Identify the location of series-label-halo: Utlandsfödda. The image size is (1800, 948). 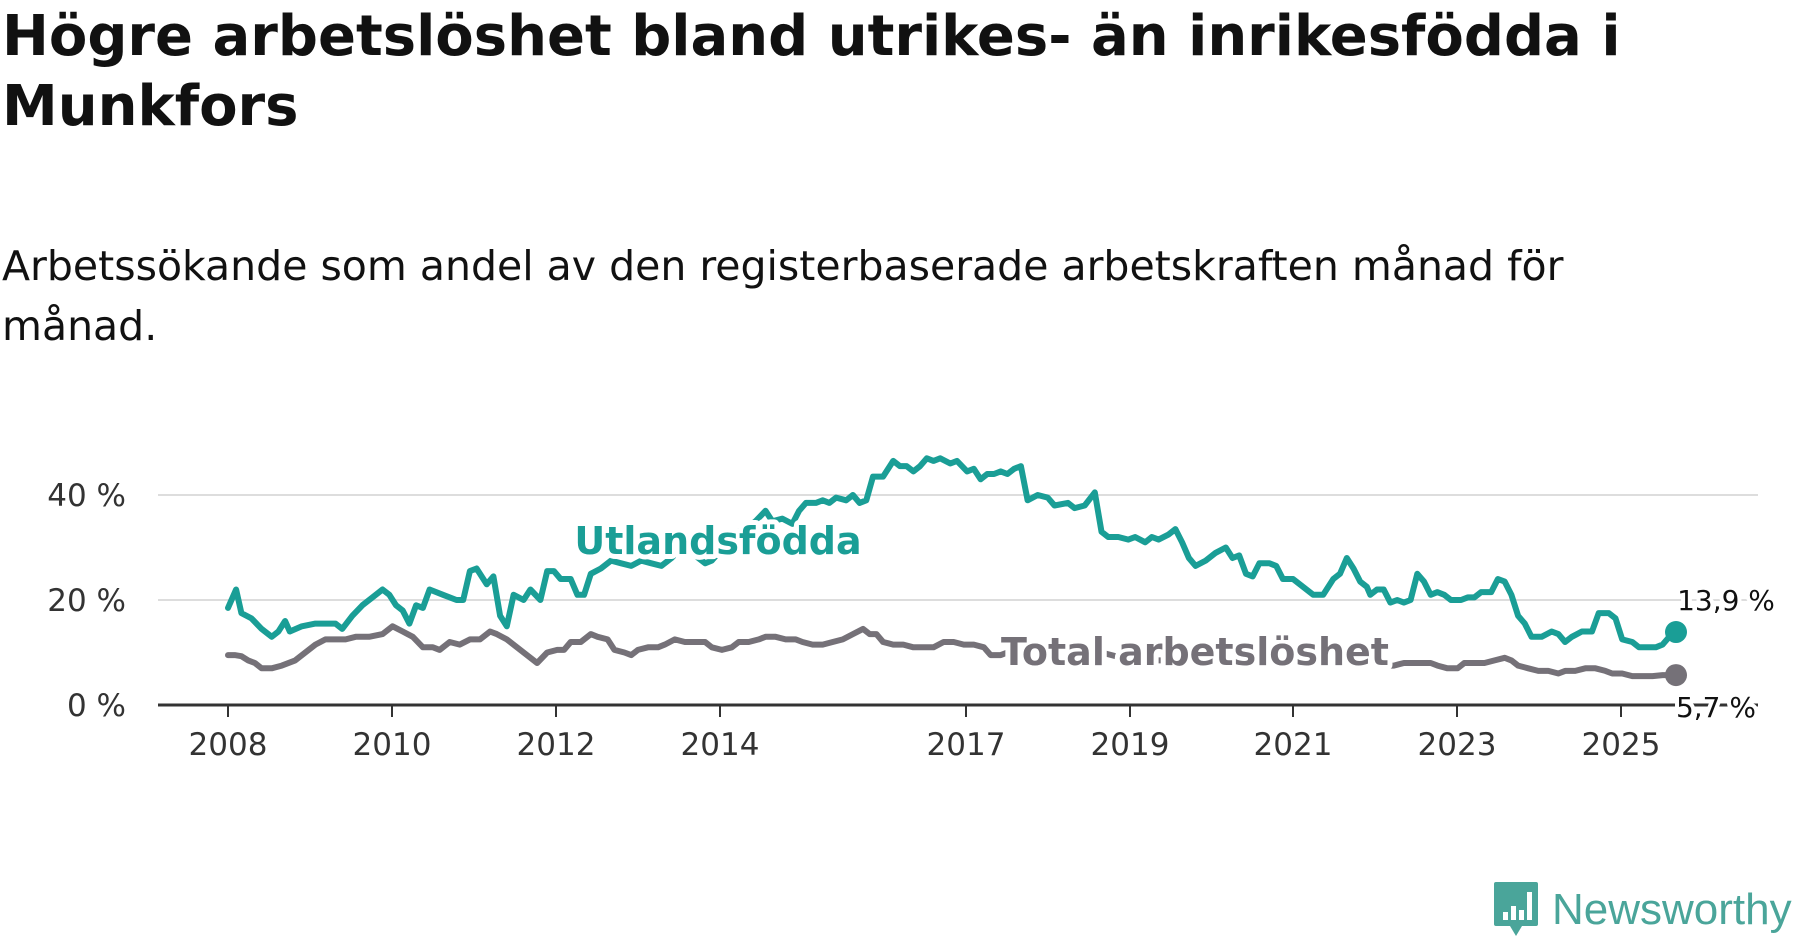
(717, 541).